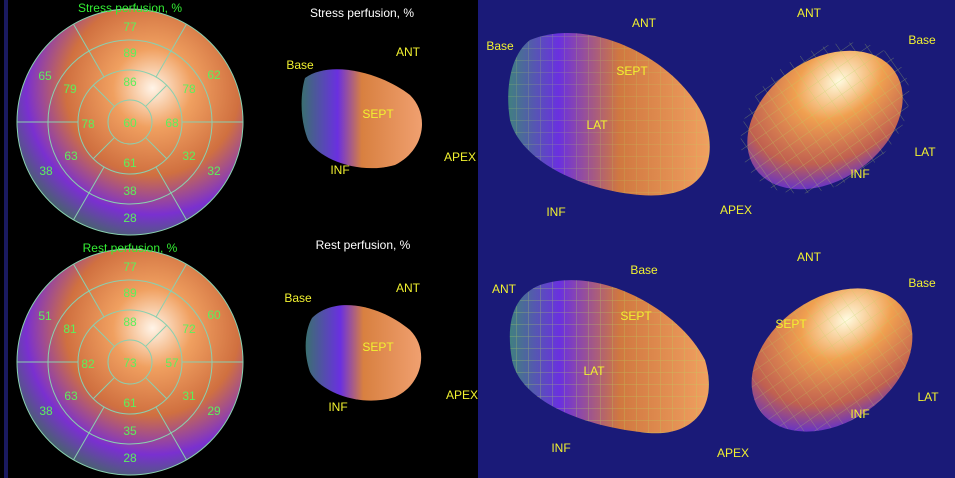  What do you see at coordinates (130, 248) in the screenshot?
I see `polar-title: Rest perfusion, %` at bounding box center [130, 248].